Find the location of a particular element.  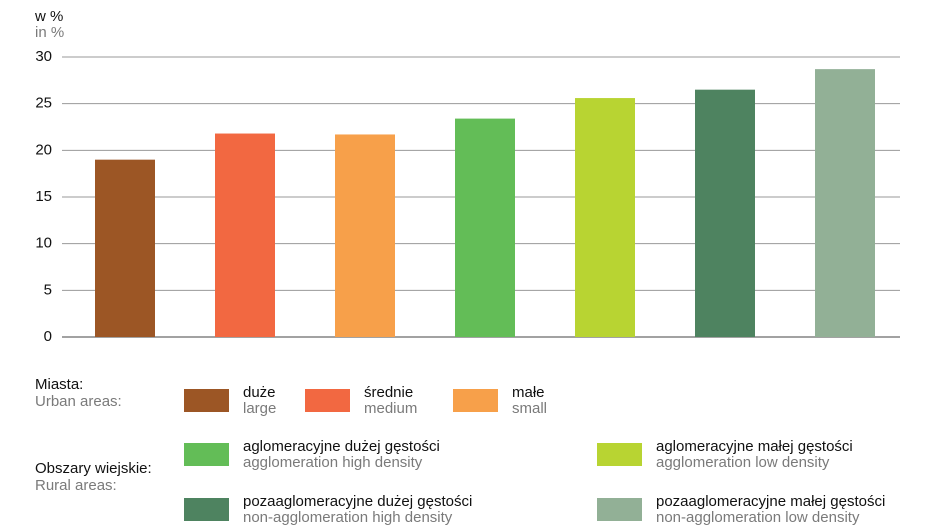

legend-label: aglomeracyjne dużej gęstości is located at coordinates (341, 446).